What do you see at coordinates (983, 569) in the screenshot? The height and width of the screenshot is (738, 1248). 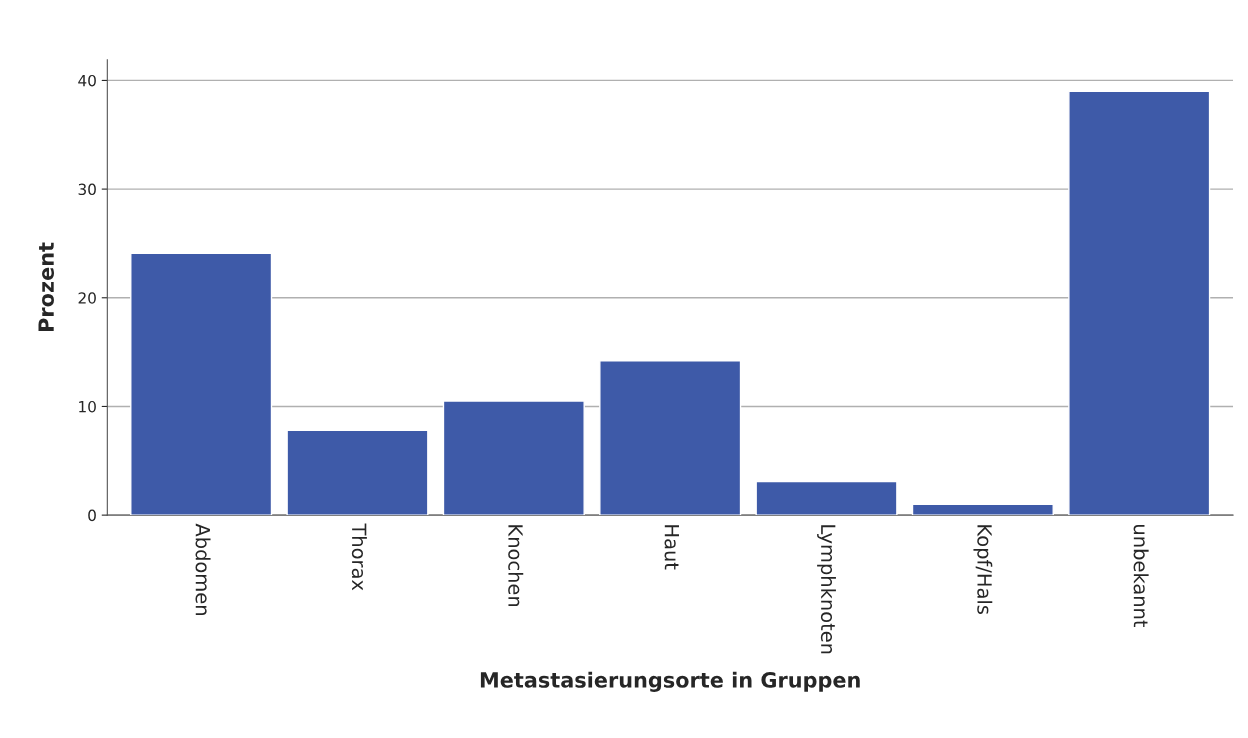 I see `x-tick-label: Kopf/Hals` at bounding box center [983, 569].